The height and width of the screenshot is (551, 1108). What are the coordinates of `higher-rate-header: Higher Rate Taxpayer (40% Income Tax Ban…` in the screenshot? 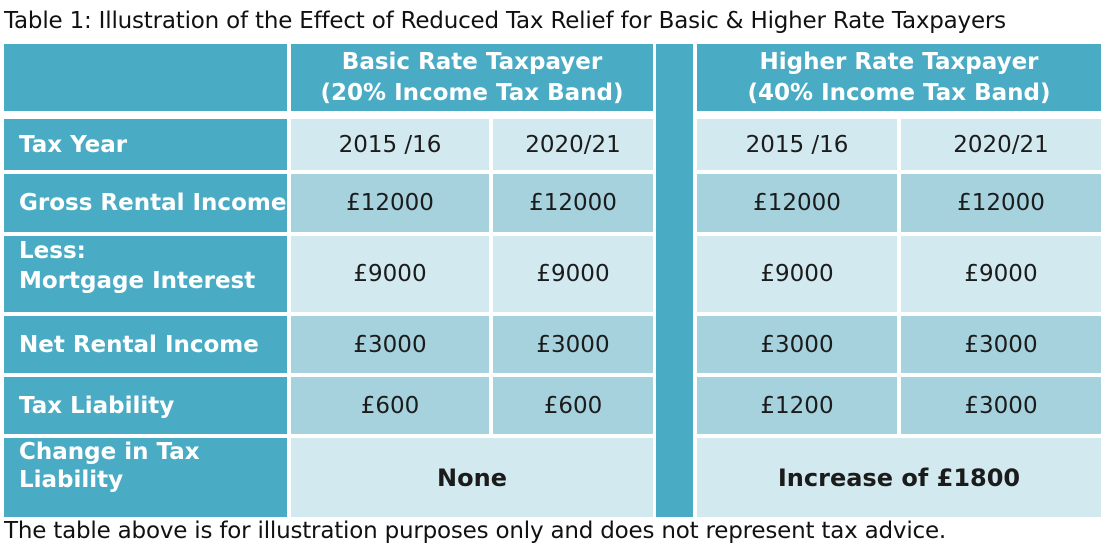 It's located at (899, 77).